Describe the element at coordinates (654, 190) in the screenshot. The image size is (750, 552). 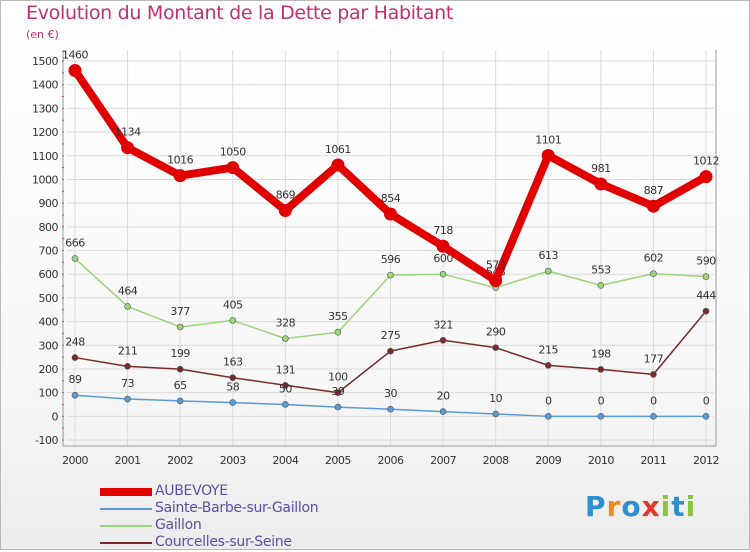
I see `data-label-0: 887` at that location.